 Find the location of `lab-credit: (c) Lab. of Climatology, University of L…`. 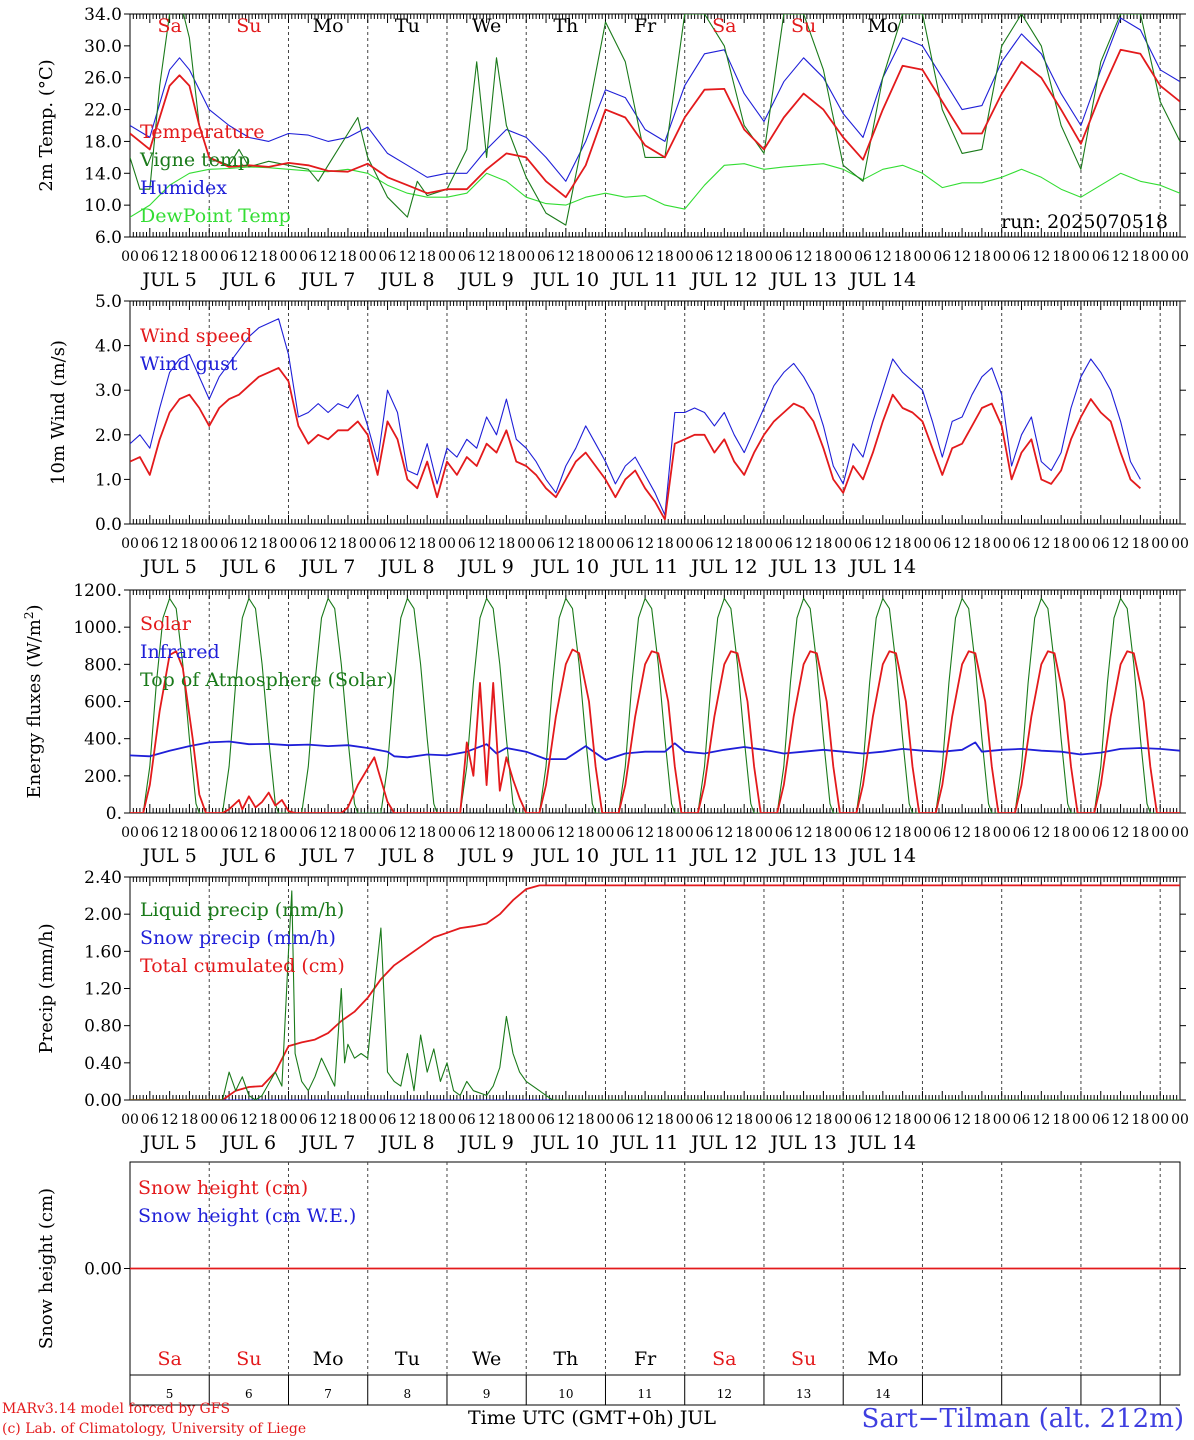

lab-credit: (c) Lab. of Climatology, University of L… is located at coordinates (154, 1429).